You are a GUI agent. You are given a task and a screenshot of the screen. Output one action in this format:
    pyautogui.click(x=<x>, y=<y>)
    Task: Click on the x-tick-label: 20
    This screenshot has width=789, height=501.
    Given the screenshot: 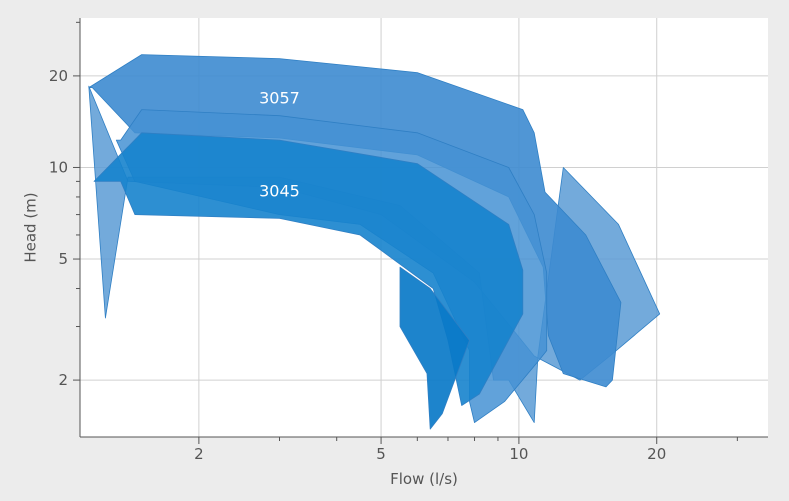 What is the action you would take?
    pyautogui.click(x=656, y=454)
    